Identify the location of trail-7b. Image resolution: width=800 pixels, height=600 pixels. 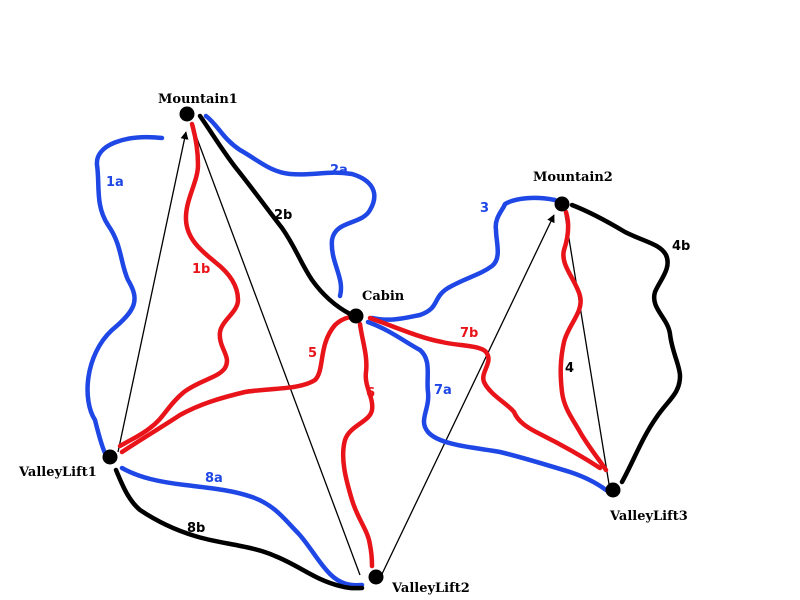
(485, 393).